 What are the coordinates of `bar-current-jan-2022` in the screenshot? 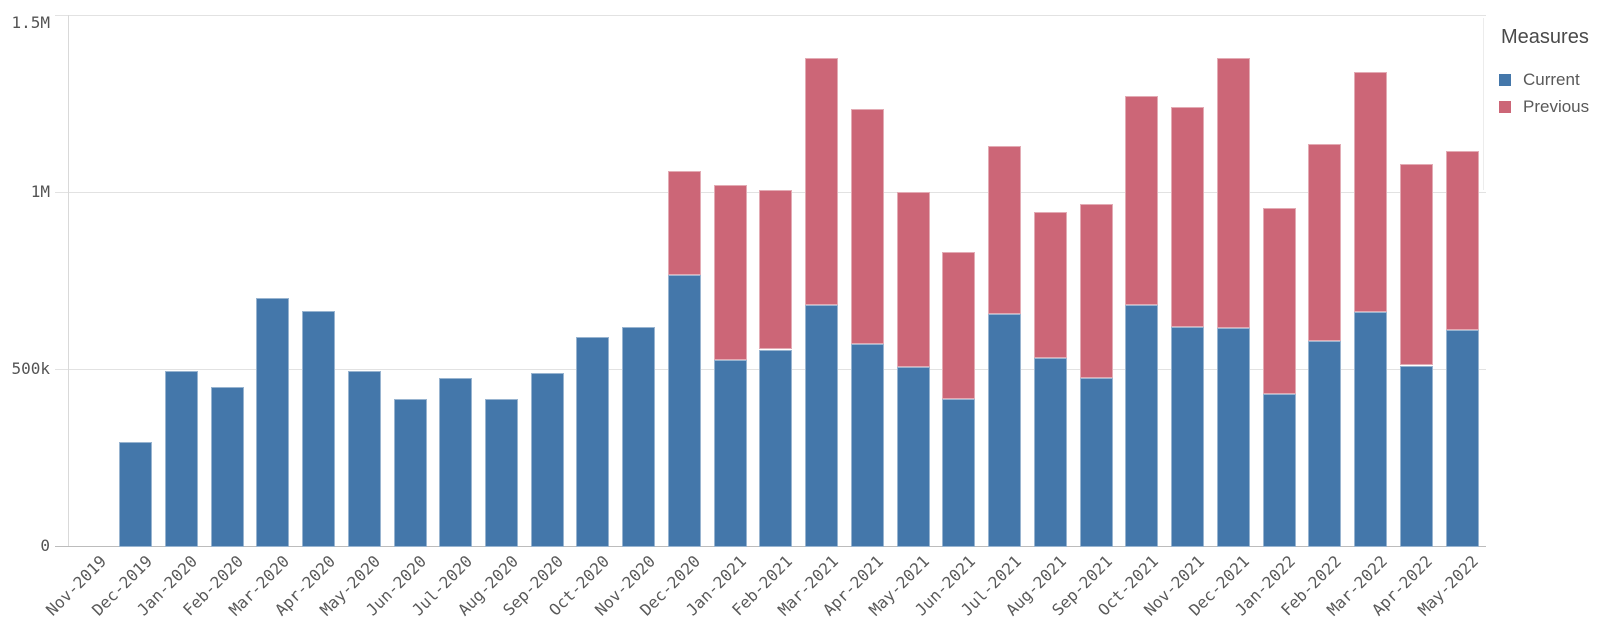 It's located at (1279, 470).